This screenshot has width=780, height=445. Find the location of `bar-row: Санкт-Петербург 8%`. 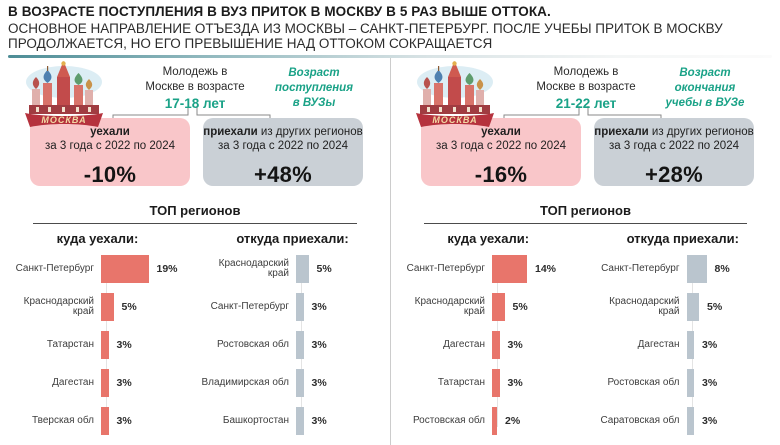

bar-row: Санкт-Петербург 8% is located at coordinates (683, 269).